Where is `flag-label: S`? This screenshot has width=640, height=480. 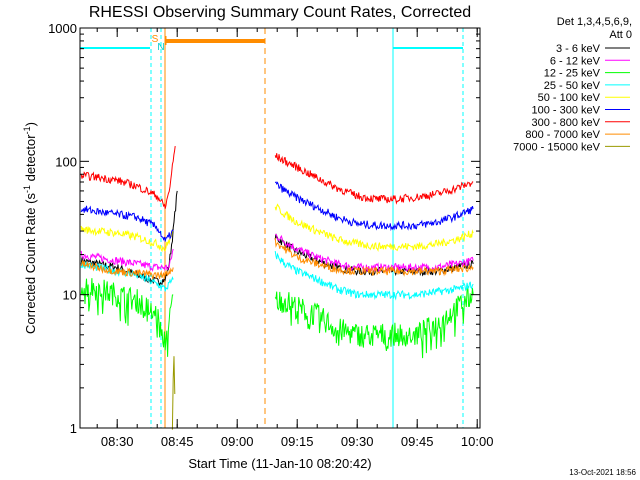
flag-label: S is located at coordinates (155, 39).